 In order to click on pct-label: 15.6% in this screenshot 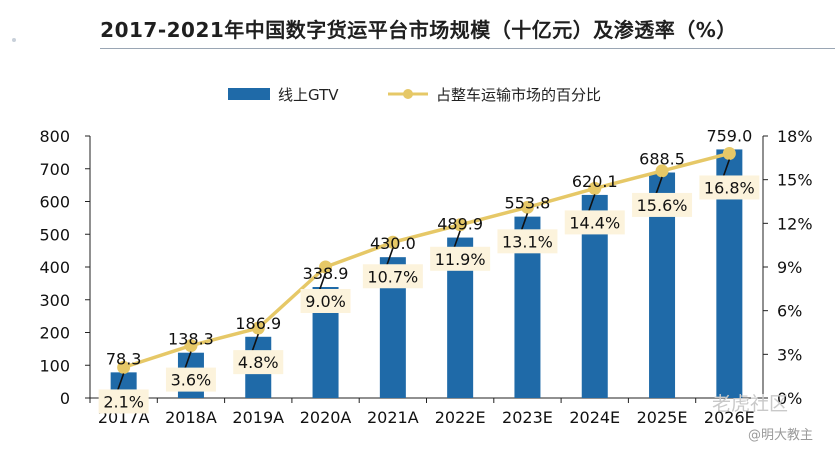, I will do `click(662, 205)`.